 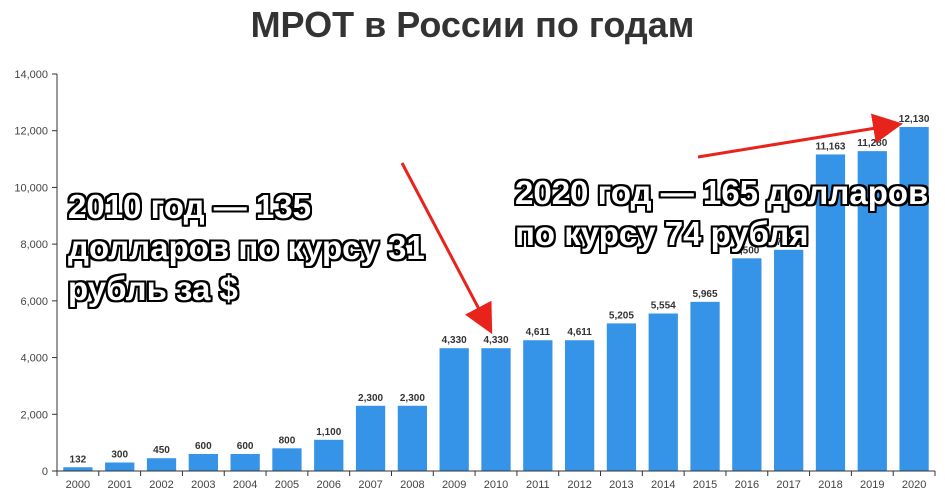 What do you see at coordinates (663, 485) in the screenshot?
I see `x-tick-label-2014: 2014` at bounding box center [663, 485].